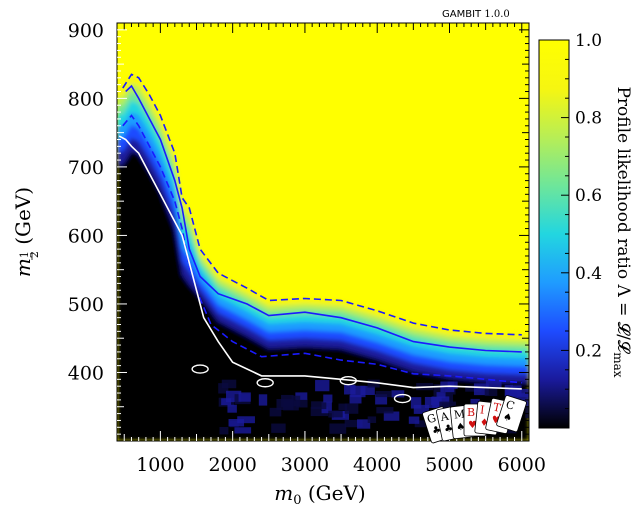  What do you see at coordinates (510, 405) in the screenshot?
I see `logo-card-letter: C` at bounding box center [510, 405].